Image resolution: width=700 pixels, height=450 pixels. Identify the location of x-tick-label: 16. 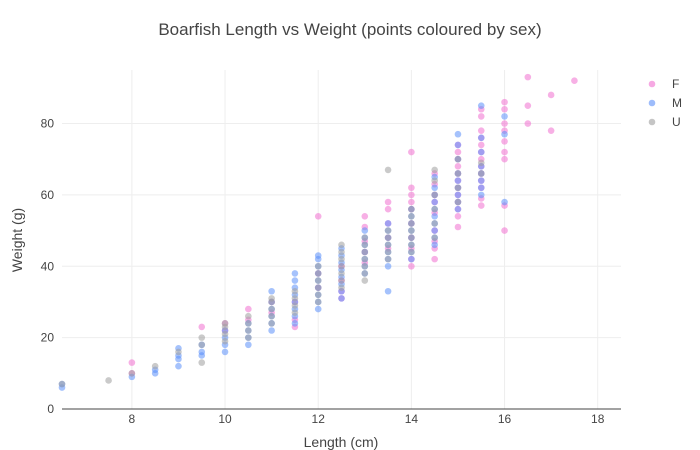
(505, 419).